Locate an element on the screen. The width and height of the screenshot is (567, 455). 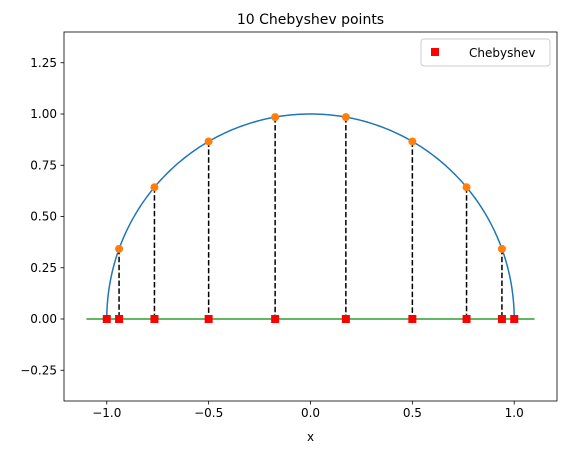
y-tick-label: 0.00 is located at coordinates (43, 319).